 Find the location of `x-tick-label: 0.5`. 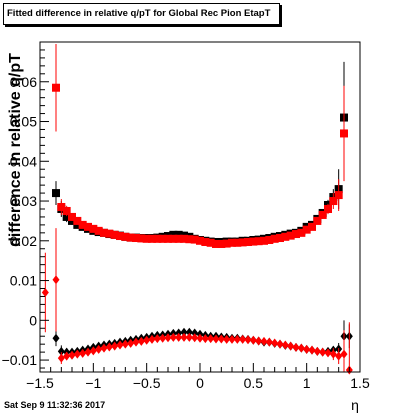

x-tick-label: 0.5 is located at coordinates (254, 383).